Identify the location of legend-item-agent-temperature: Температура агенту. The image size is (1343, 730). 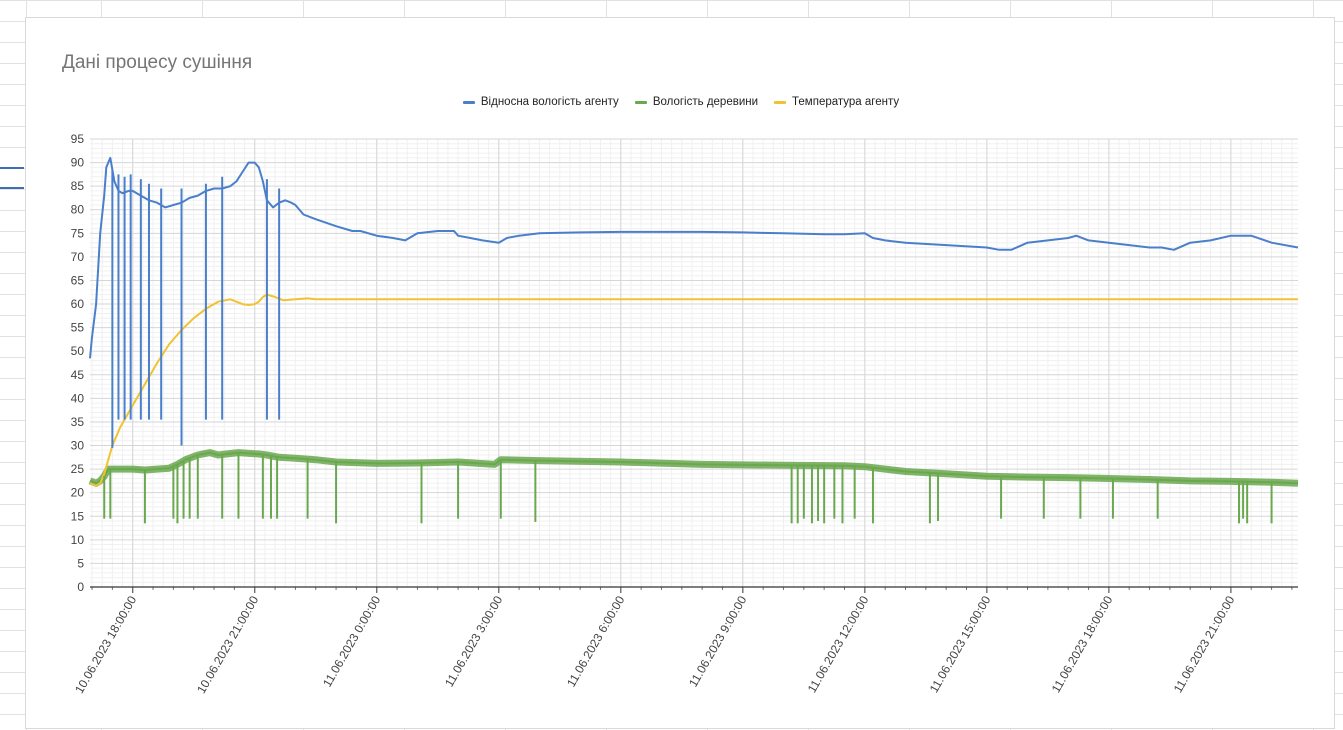
(836, 102).